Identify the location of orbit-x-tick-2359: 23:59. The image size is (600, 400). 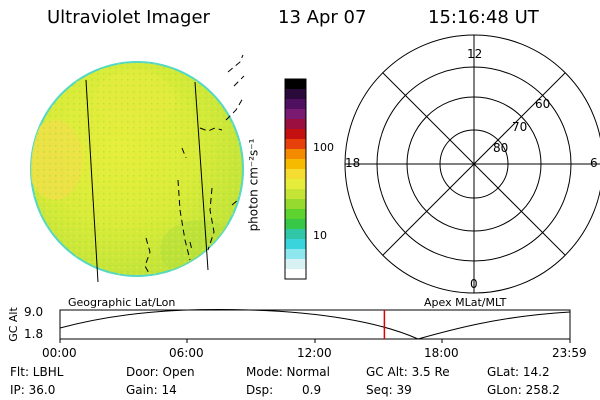
(569, 353).